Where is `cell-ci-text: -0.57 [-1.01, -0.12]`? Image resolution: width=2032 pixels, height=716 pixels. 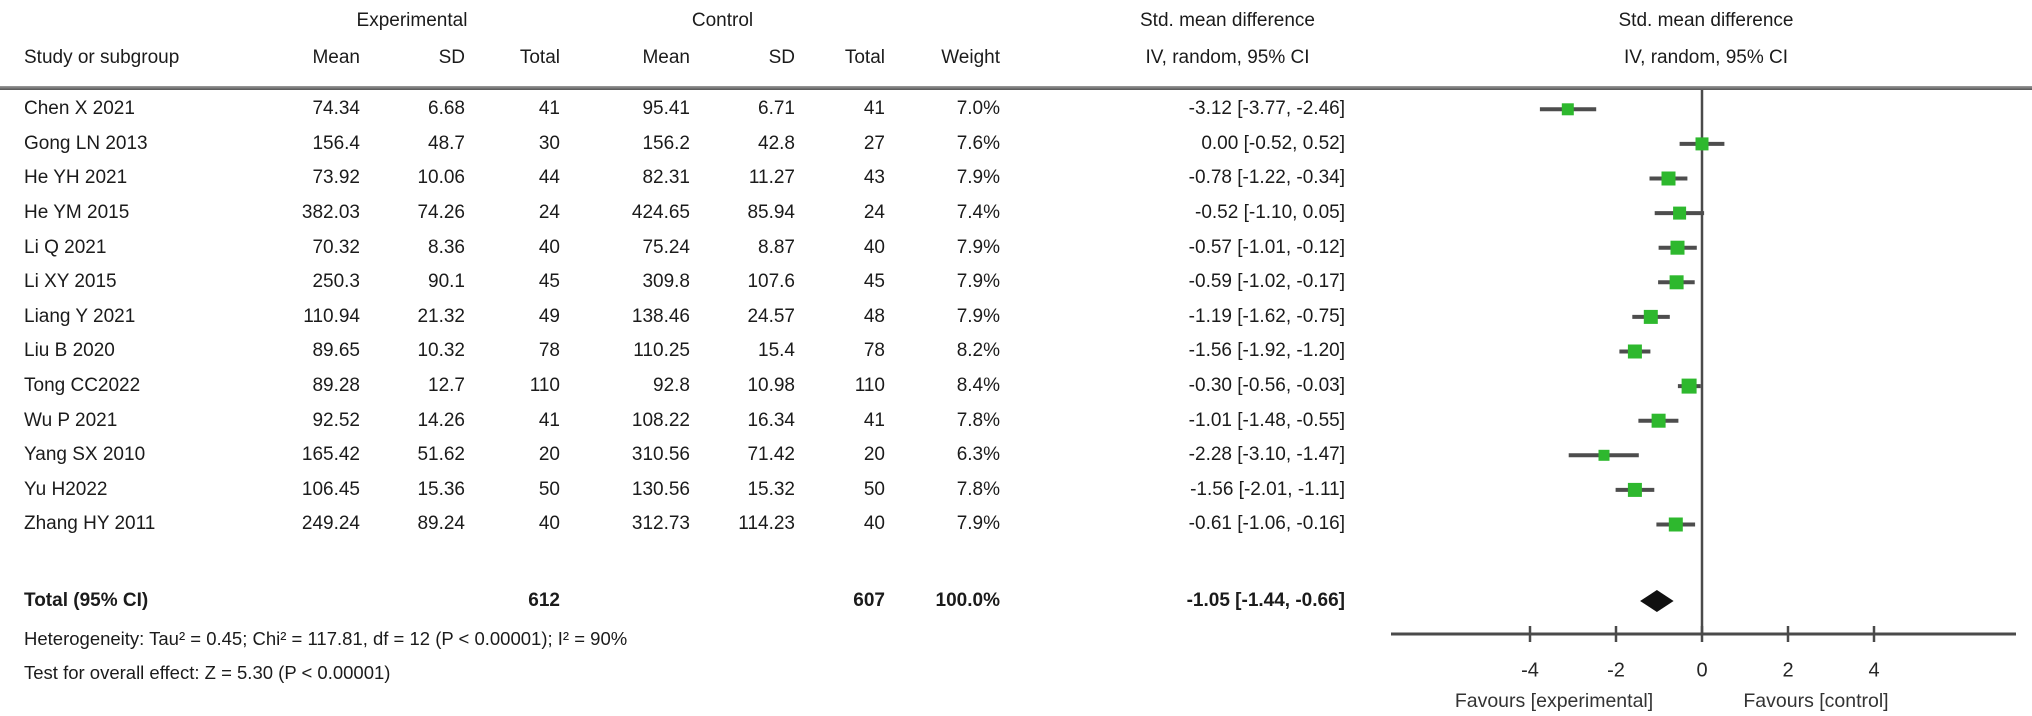 cell-ci-text: -0.57 [-1.01, -0.12] is located at coordinates (1266, 247).